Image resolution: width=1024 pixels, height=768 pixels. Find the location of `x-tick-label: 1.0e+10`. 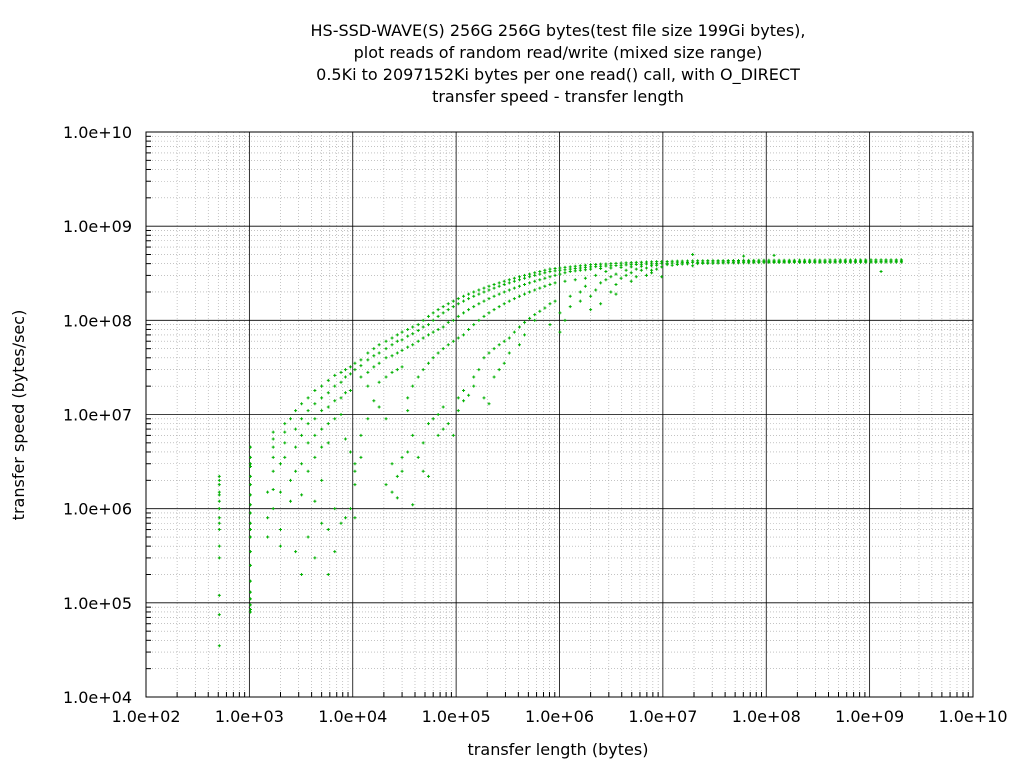

x-tick-label: 1.0e+10 is located at coordinates (972, 716).